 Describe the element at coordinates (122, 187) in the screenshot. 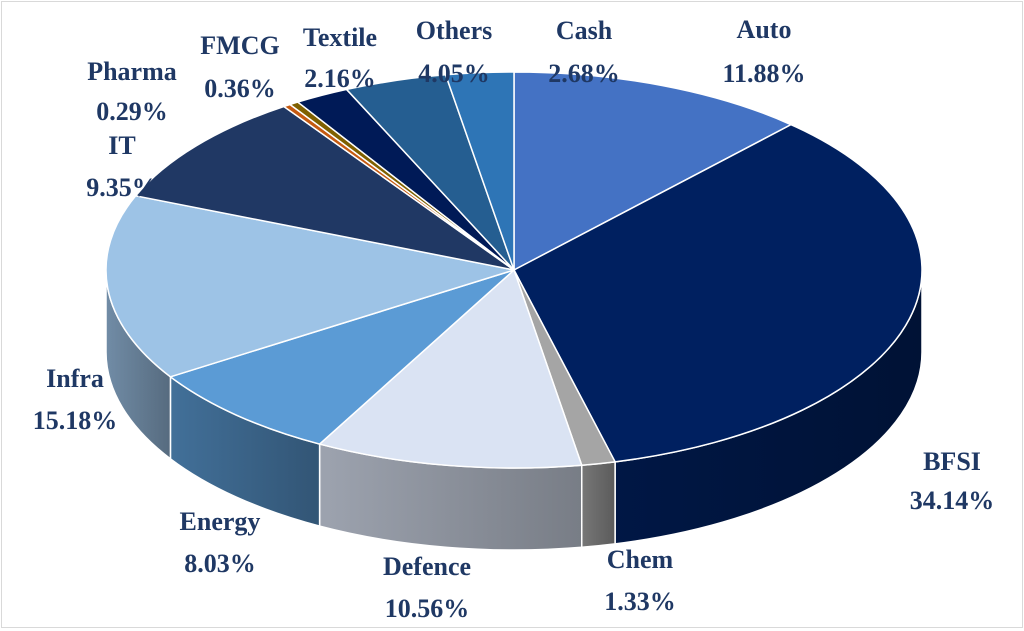

I see `slice-value-it: 9.35%` at that location.